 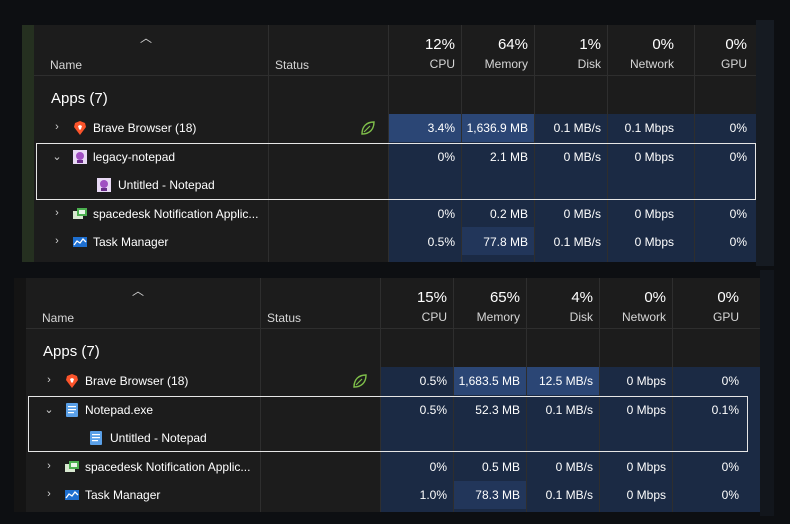 What do you see at coordinates (508, 214) in the screenshot?
I see `memory-value: 0.2 MB` at bounding box center [508, 214].